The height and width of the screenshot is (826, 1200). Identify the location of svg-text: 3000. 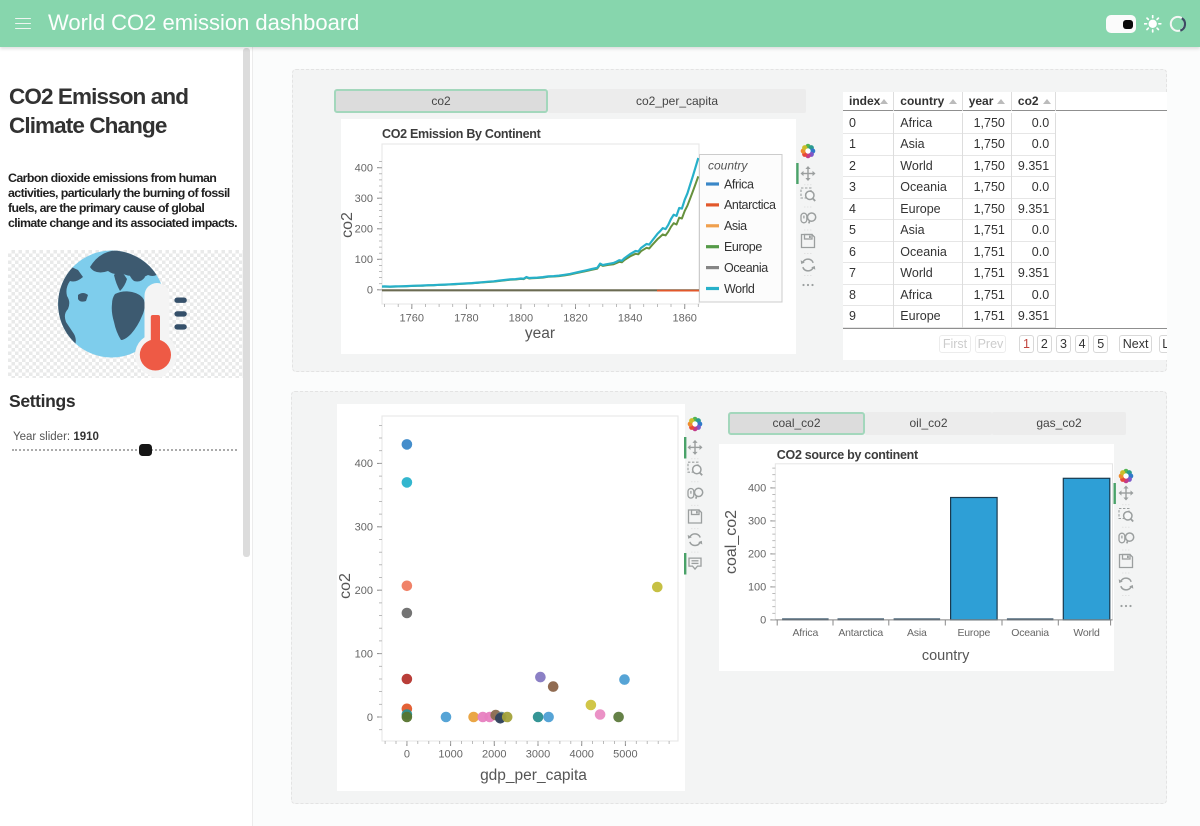
(538, 755).